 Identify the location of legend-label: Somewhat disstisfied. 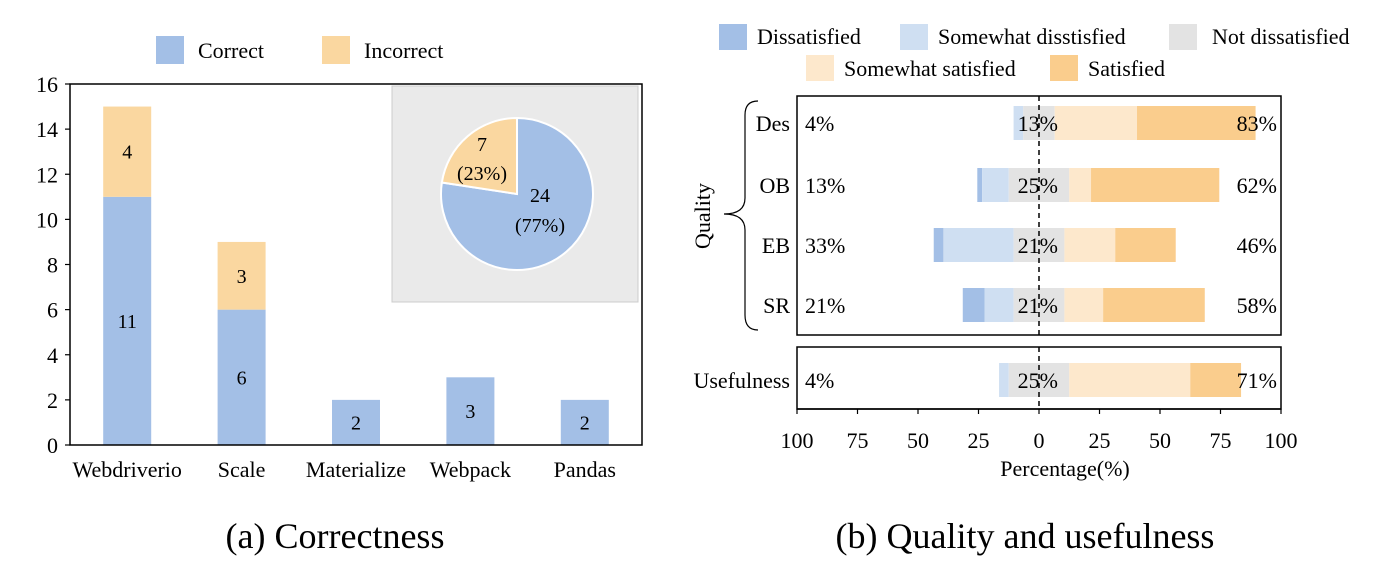
(1032, 36).